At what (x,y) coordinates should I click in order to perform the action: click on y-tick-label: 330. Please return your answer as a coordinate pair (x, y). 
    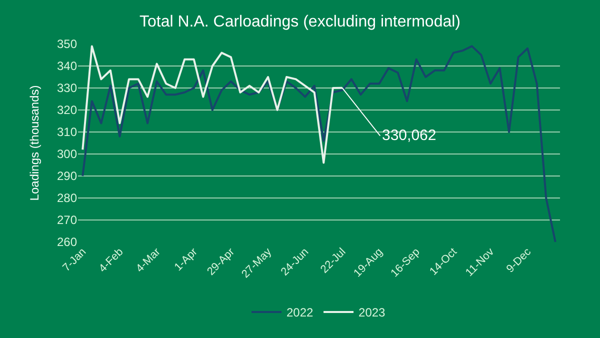
    Looking at the image, I should click on (67, 88).